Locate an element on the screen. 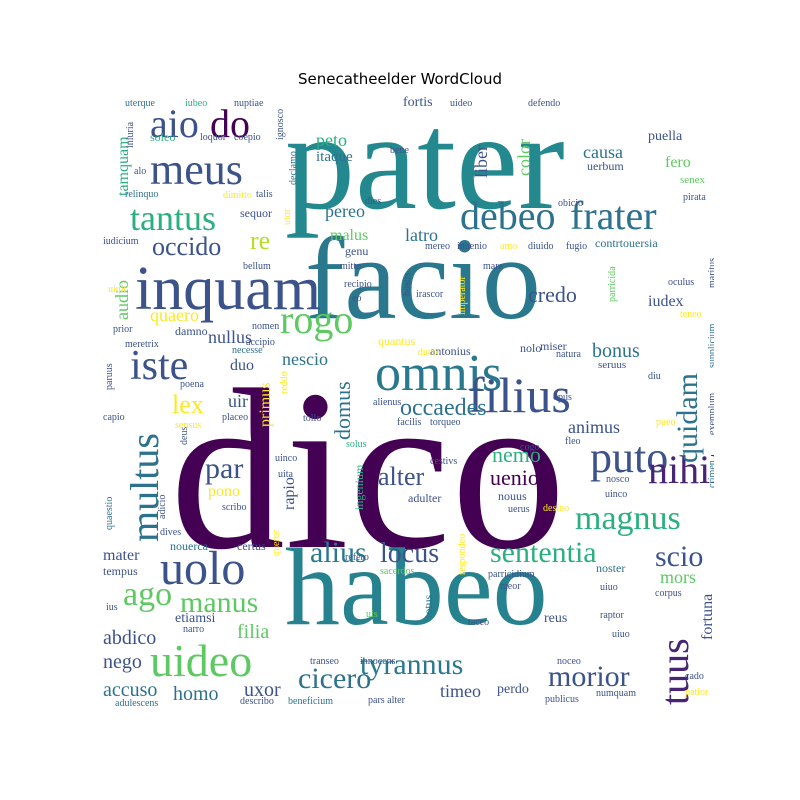 This screenshot has height=800, width=800. cloud-word: color is located at coordinates (524, 157).